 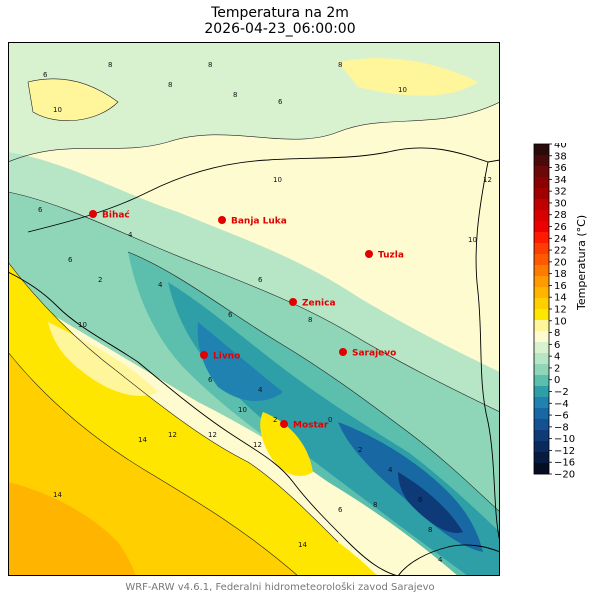 What do you see at coordinates (564, 475) in the screenshot?
I see `colorbar-tick-label: −20` at bounding box center [564, 475].